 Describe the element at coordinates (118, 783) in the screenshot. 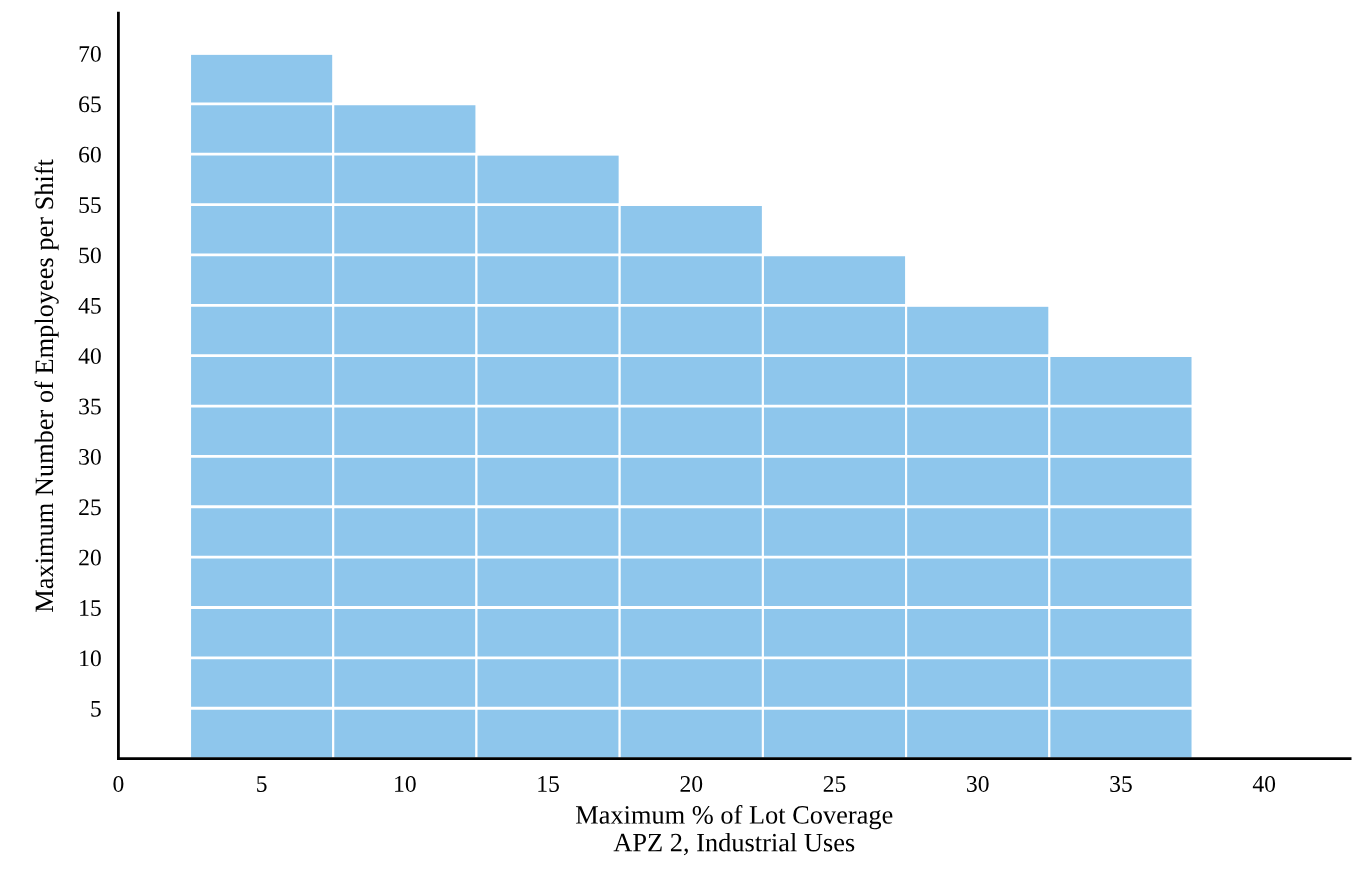

I see `x-tick-label: 0` at that location.